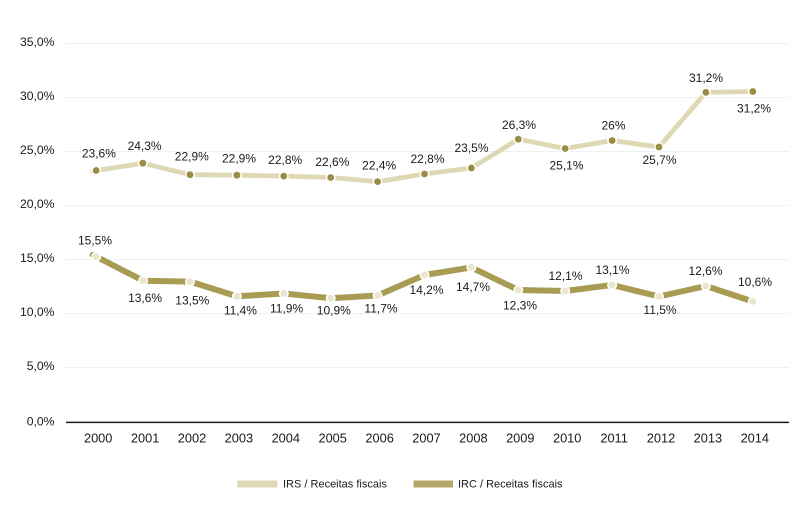 Image resolution: width=800 pixels, height=516 pixels. What do you see at coordinates (380, 308) in the screenshot?
I see `svg-text: 11,7%` at bounding box center [380, 308].